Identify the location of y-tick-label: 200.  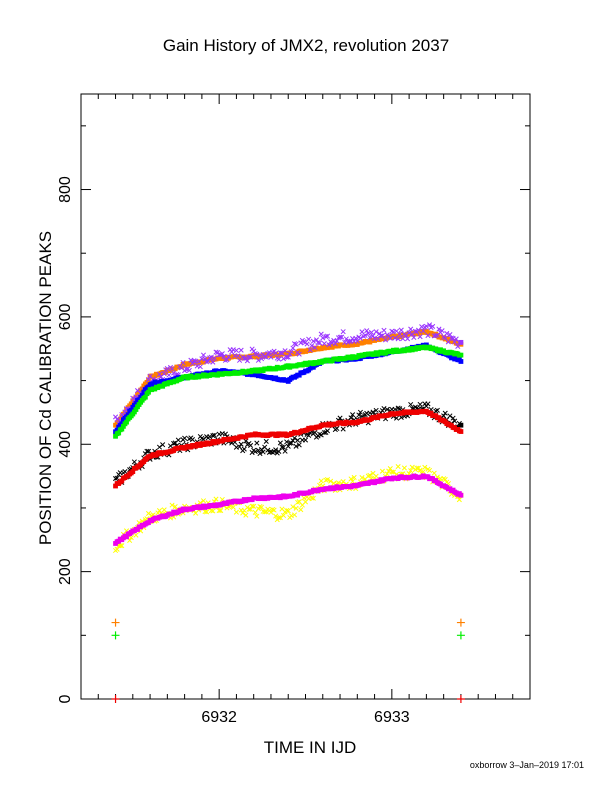
(65, 571).